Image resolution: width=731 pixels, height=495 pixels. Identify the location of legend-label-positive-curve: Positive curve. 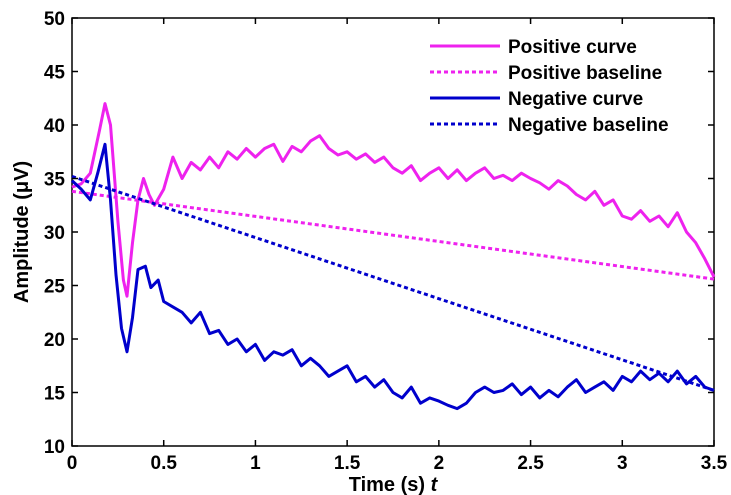
(572, 47).